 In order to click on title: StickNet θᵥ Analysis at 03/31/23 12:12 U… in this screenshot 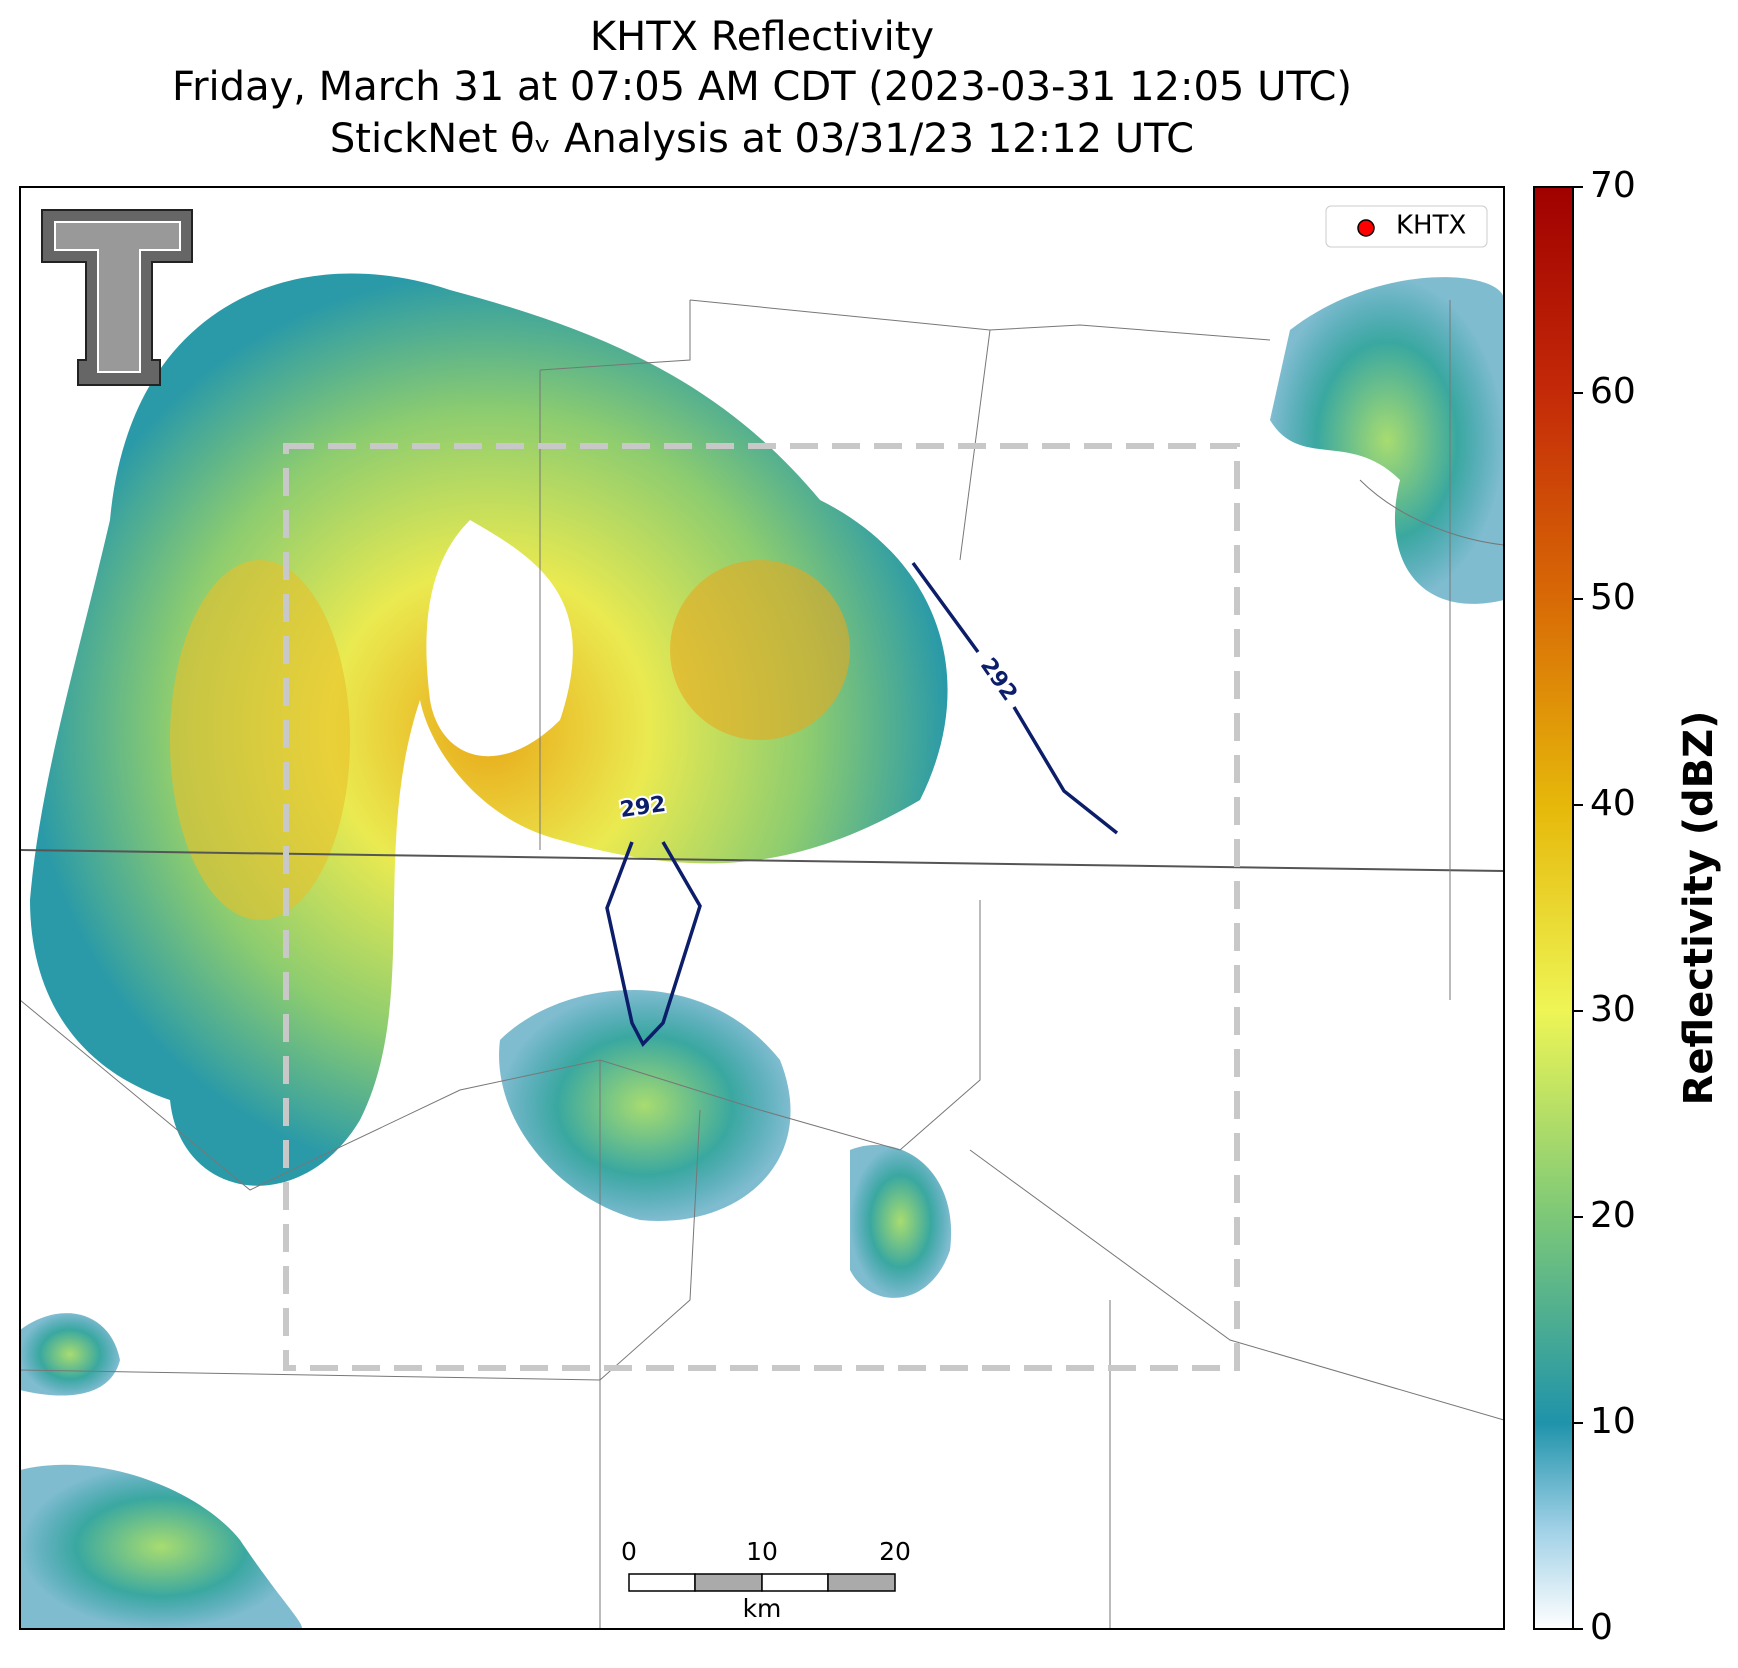, I will do `click(762, 139)`.